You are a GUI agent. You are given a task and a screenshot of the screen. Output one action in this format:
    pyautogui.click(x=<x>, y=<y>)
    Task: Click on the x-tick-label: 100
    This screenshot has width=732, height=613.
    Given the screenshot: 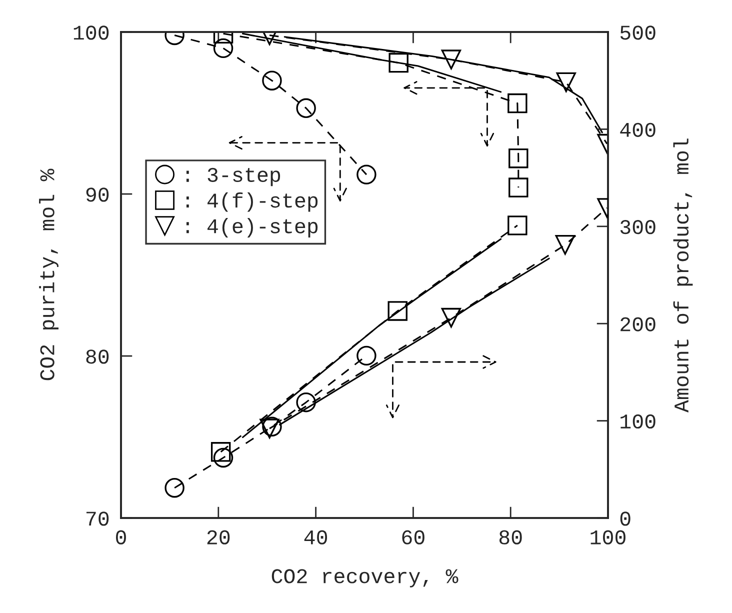 What is the action you would take?
    pyautogui.click(x=608, y=537)
    